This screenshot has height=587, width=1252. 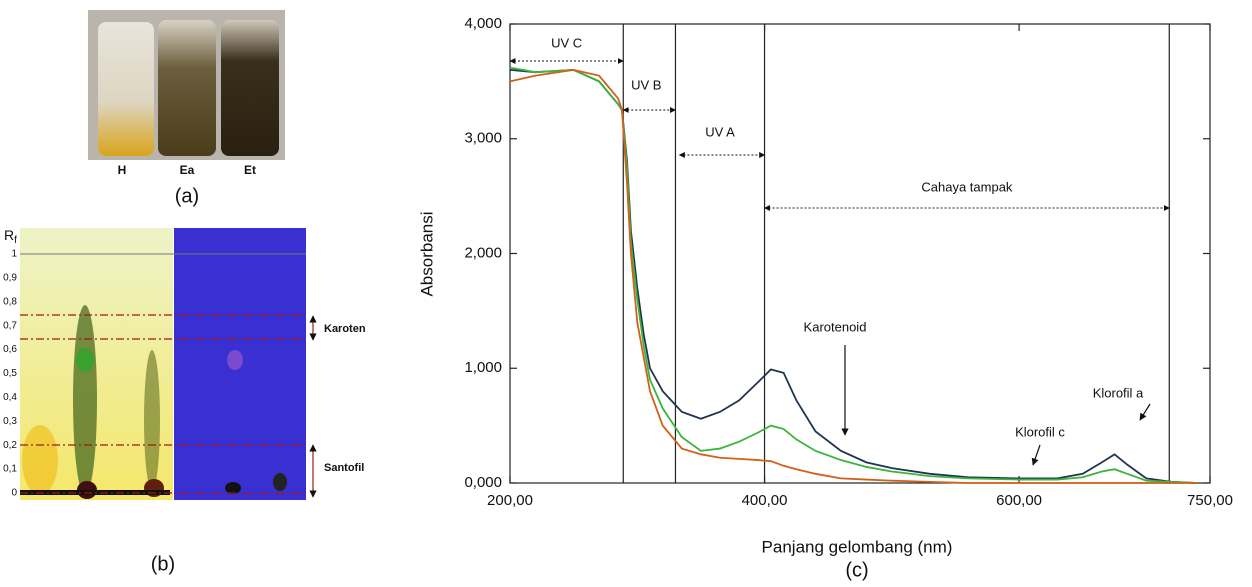 What do you see at coordinates (250, 170) in the screenshot?
I see `jar-label: Et` at bounding box center [250, 170].